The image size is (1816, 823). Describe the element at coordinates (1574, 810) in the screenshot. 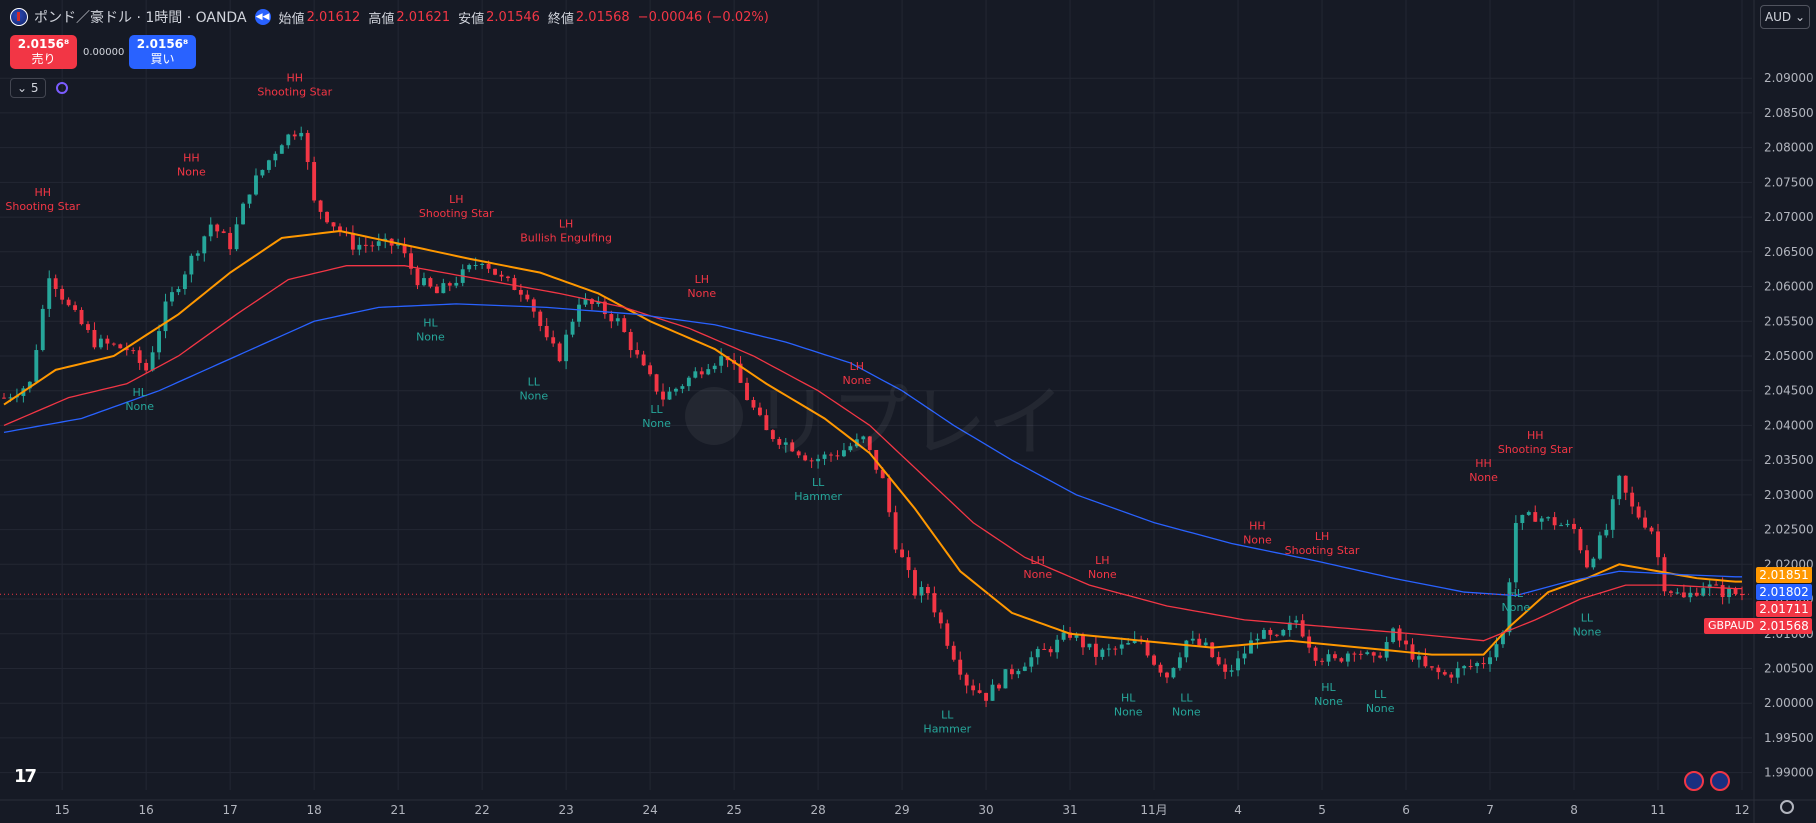

I see `x-tick-label: 8` at that location.